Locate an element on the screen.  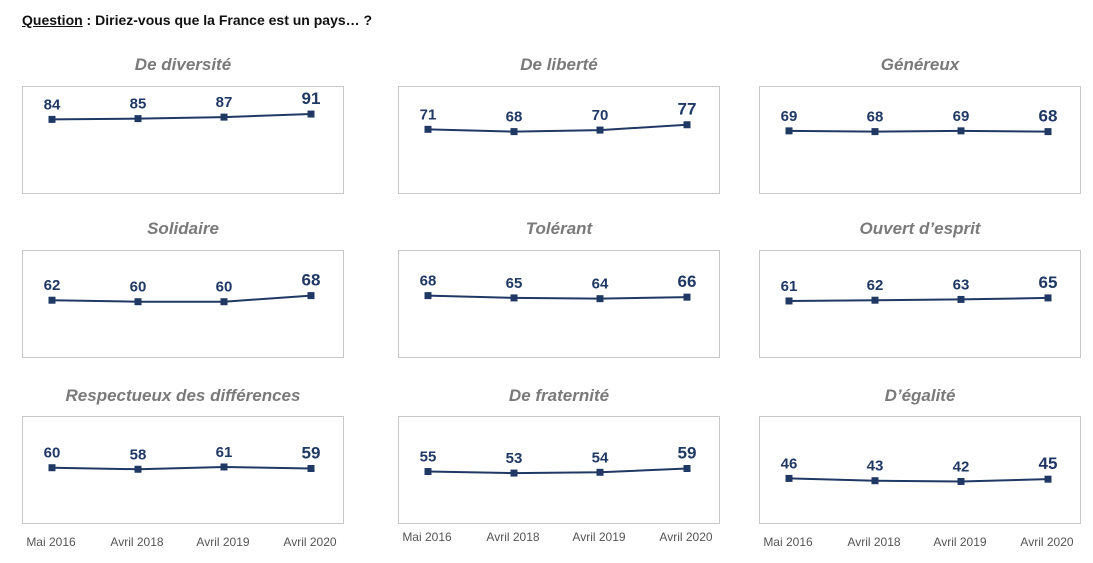
question-text: Diriez-vous que la France est un pays… ? is located at coordinates (234, 20).